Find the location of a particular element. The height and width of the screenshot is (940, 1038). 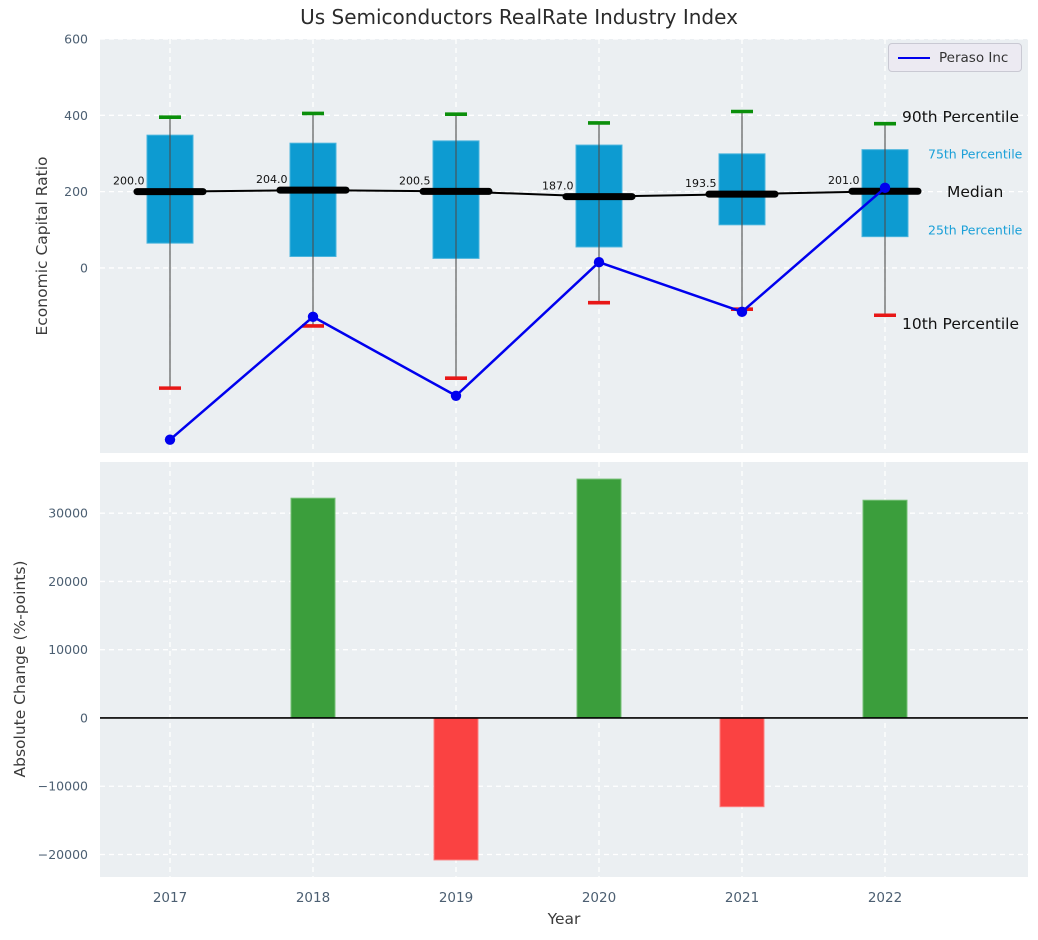

bottom-y-axis-label: Absolute Change (%-points) is located at coordinates (20, 669).